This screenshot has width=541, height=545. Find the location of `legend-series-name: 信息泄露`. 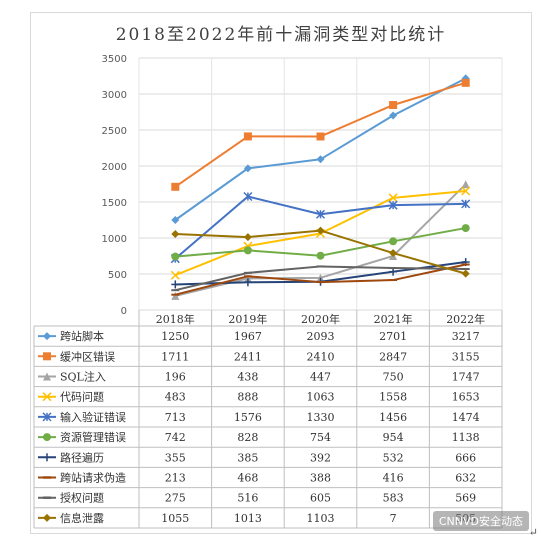

legend-series-name: 信息泄露 is located at coordinates (82, 518).